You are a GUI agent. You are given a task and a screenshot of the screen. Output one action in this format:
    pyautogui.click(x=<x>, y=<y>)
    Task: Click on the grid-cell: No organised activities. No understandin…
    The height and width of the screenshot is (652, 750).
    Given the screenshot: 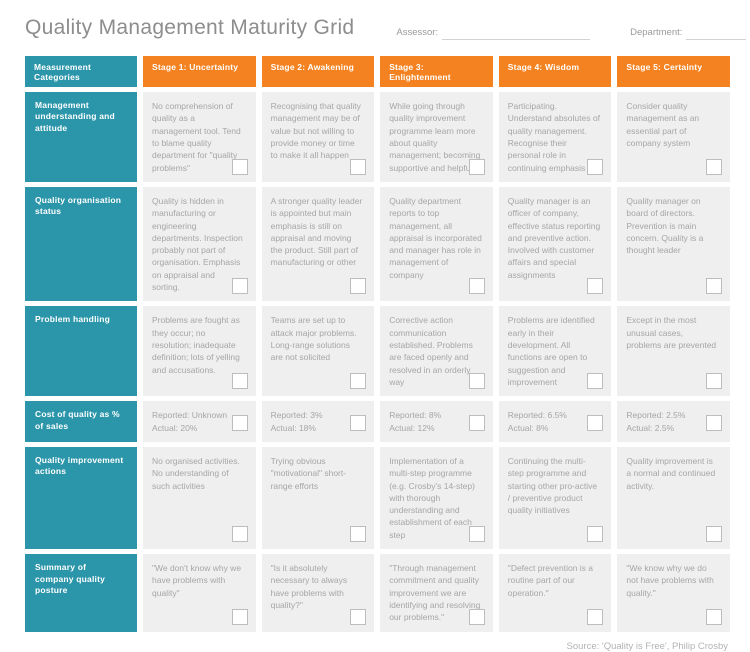 What is the action you would take?
    pyautogui.click(x=199, y=498)
    